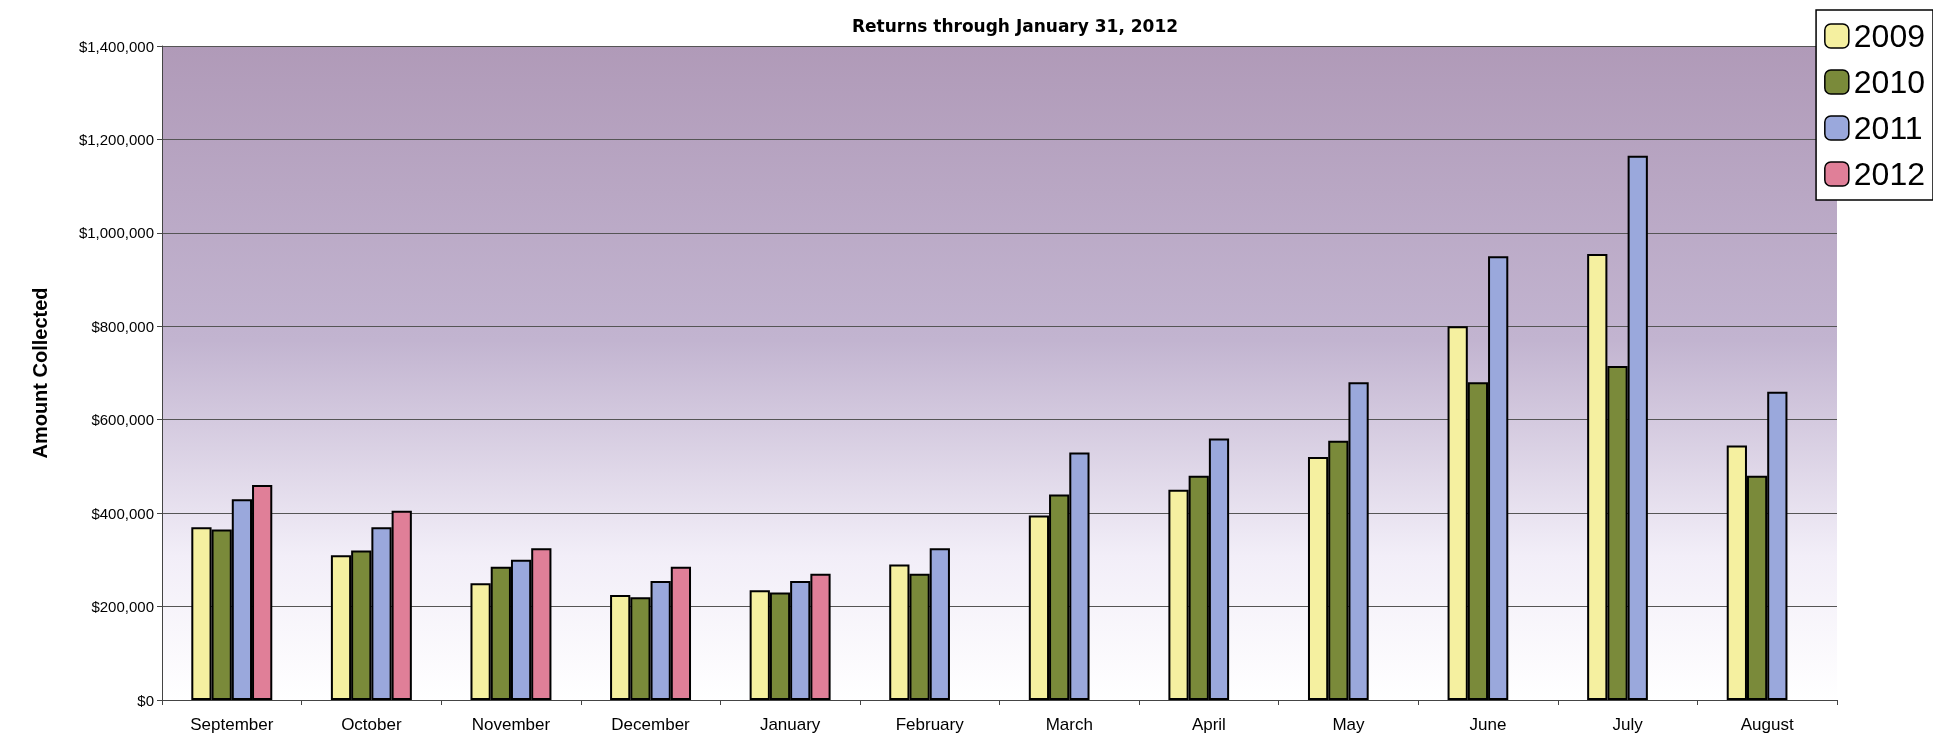  I want to click on x-tick-label: October, so click(371, 724).